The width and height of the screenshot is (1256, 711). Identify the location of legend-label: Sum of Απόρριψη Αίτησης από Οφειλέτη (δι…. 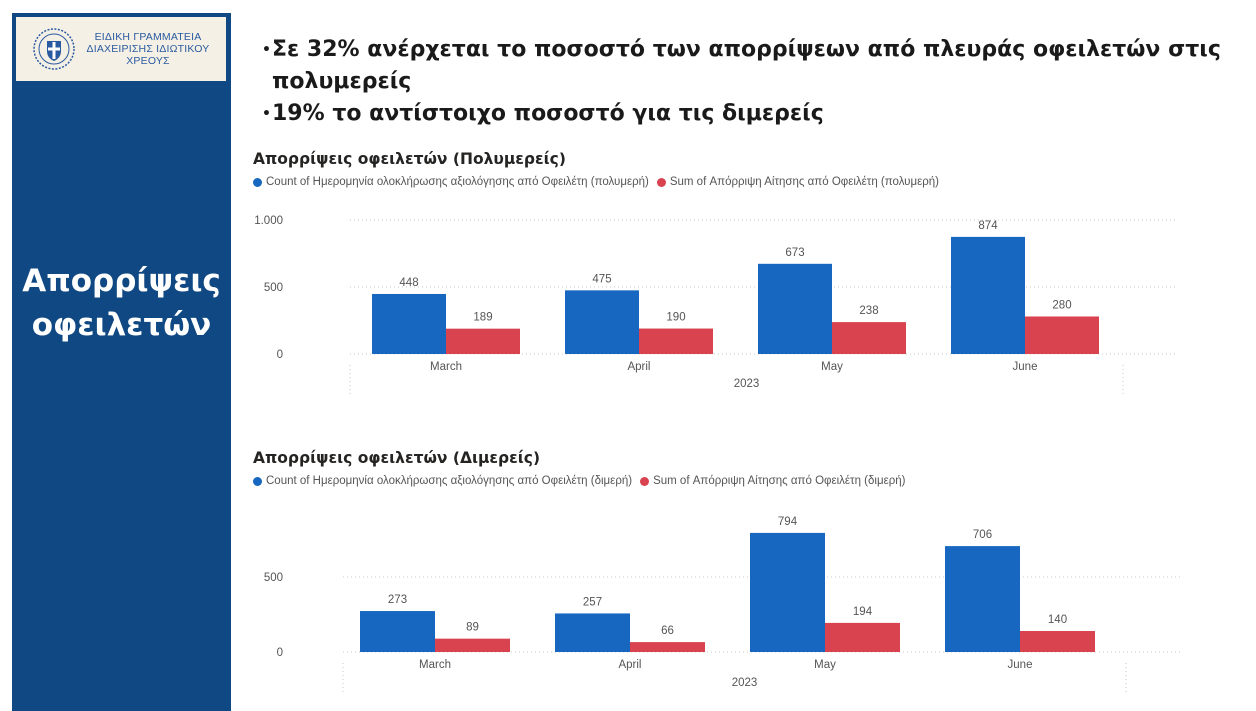
(779, 481).